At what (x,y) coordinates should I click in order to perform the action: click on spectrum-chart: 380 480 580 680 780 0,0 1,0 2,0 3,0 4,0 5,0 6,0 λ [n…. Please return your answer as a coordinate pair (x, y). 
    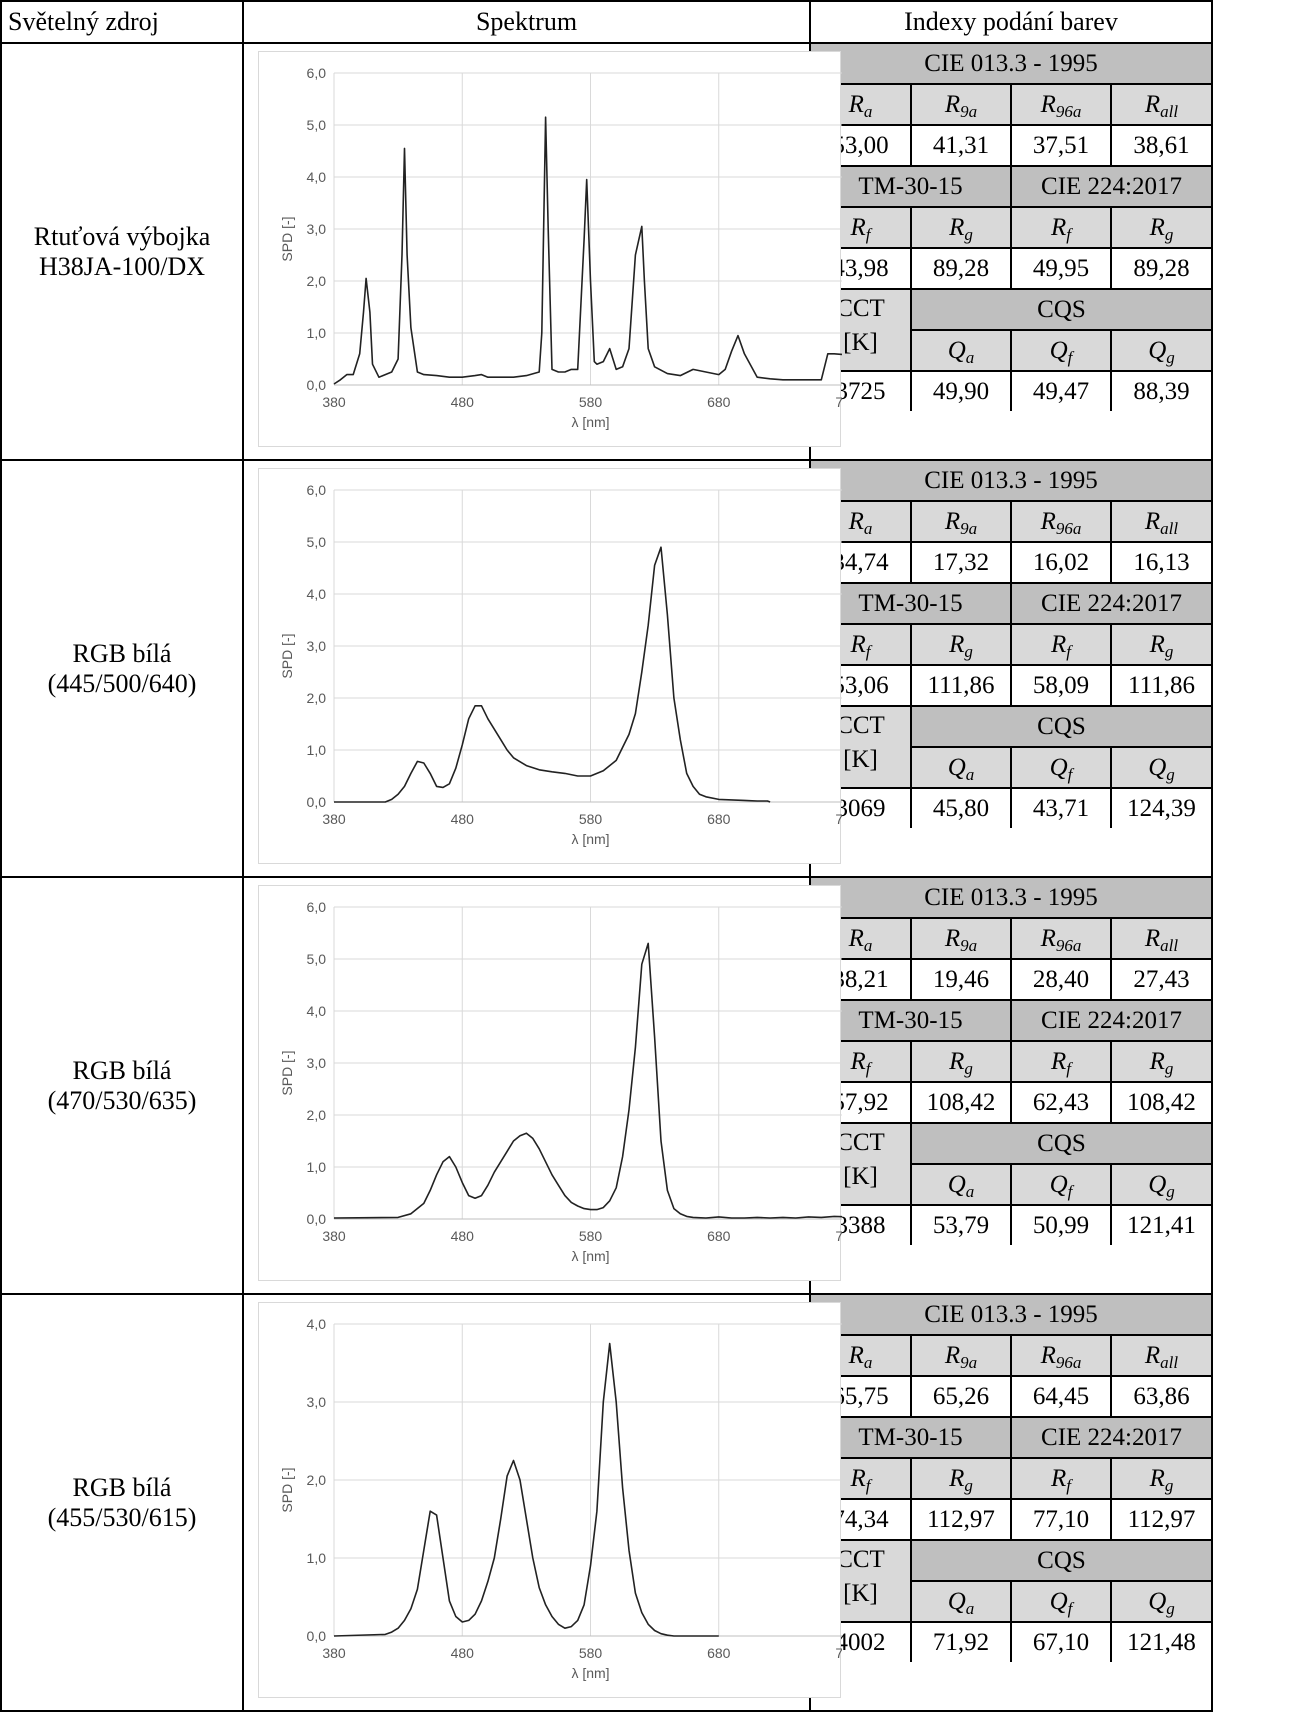
    Looking at the image, I should click on (560, 1081).